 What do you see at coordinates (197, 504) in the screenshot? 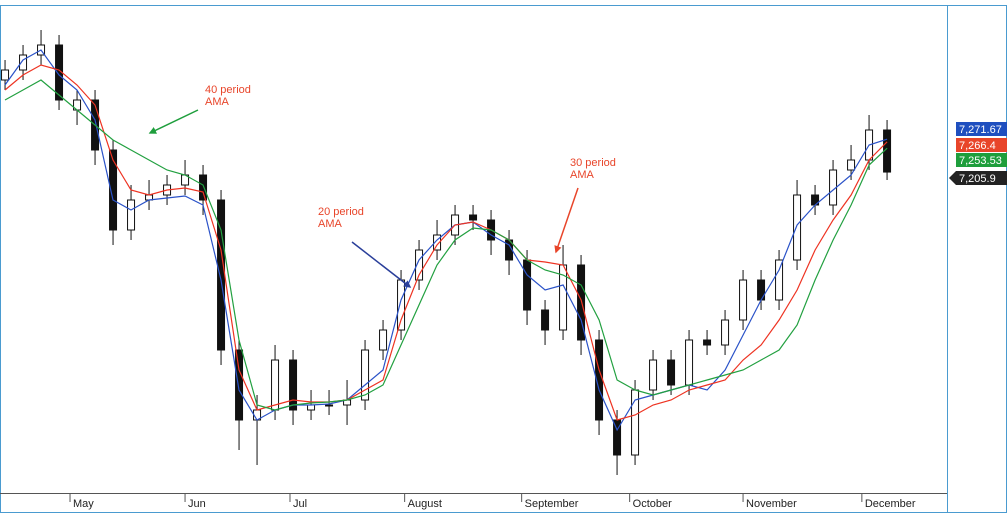
I see `x-tick-label: Jun` at bounding box center [197, 504].